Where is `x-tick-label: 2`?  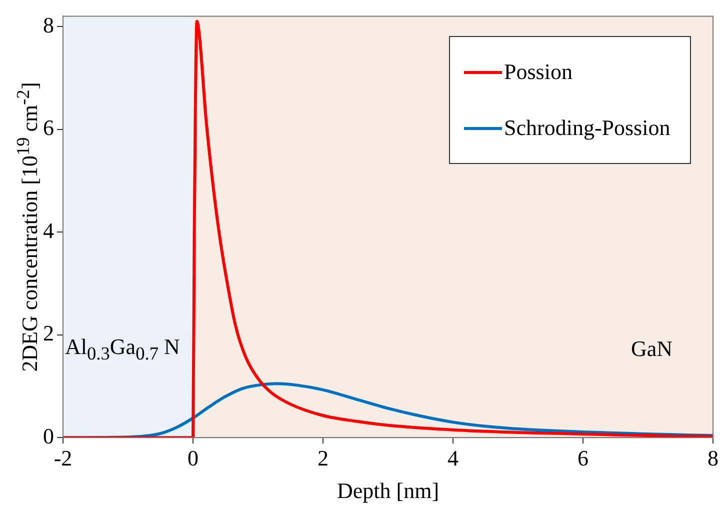
x-tick-label: 2 is located at coordinates (323, 458).